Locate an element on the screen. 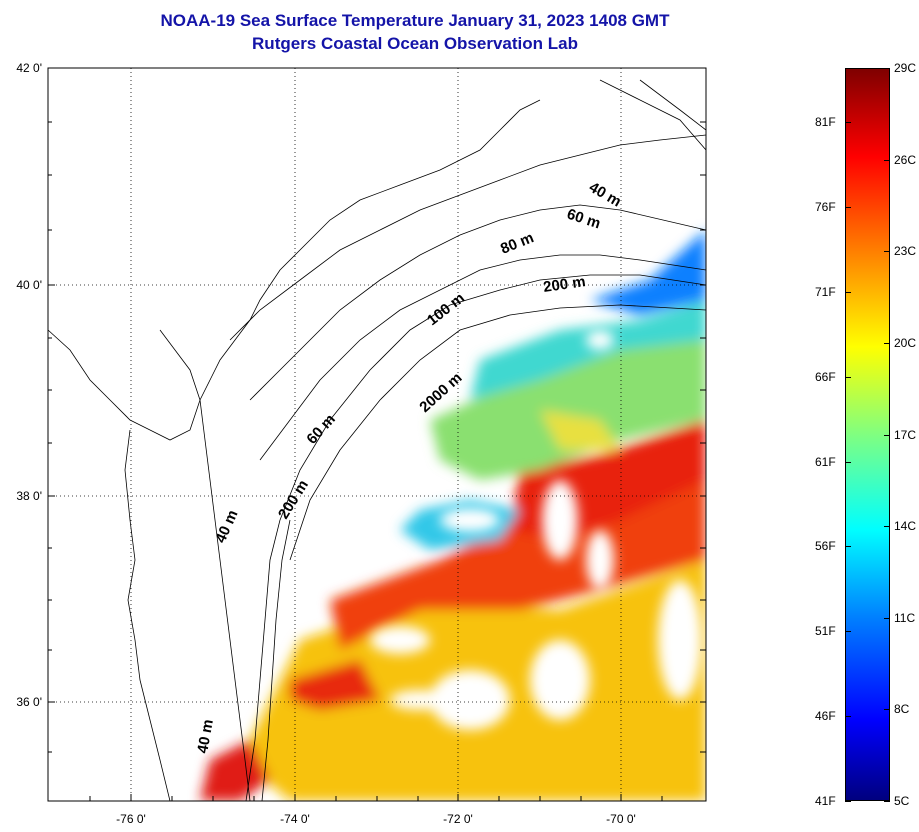  colorbar-celsius-label: 29C is located at coordinates (905, 68).